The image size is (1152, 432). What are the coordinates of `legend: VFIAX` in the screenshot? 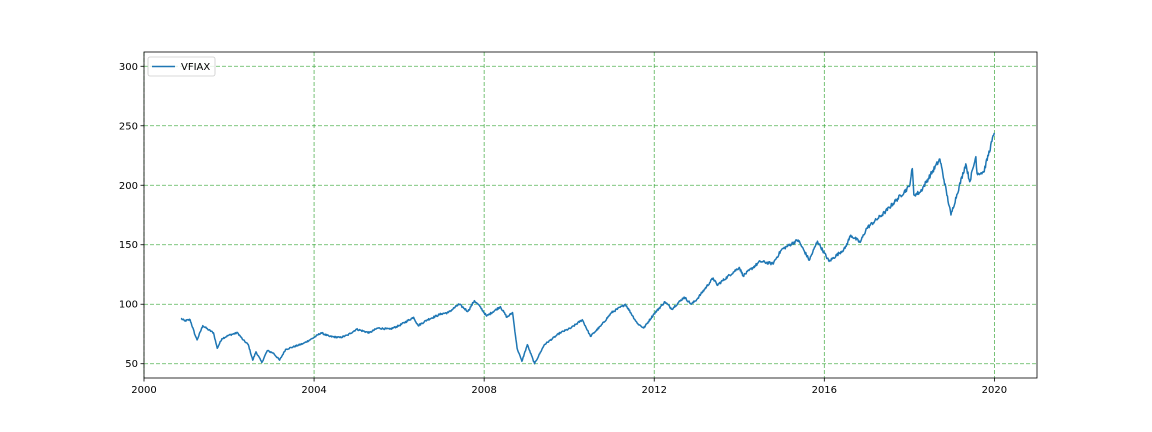 It's located at (181, 66).